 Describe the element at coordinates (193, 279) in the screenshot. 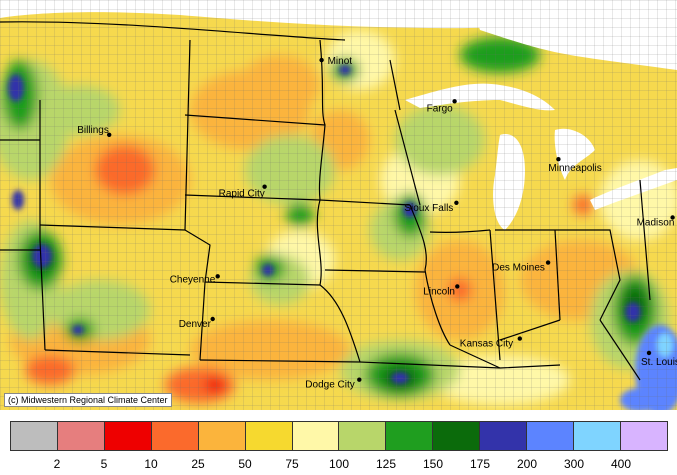

I see `city-label: Cheyenne` at that location.